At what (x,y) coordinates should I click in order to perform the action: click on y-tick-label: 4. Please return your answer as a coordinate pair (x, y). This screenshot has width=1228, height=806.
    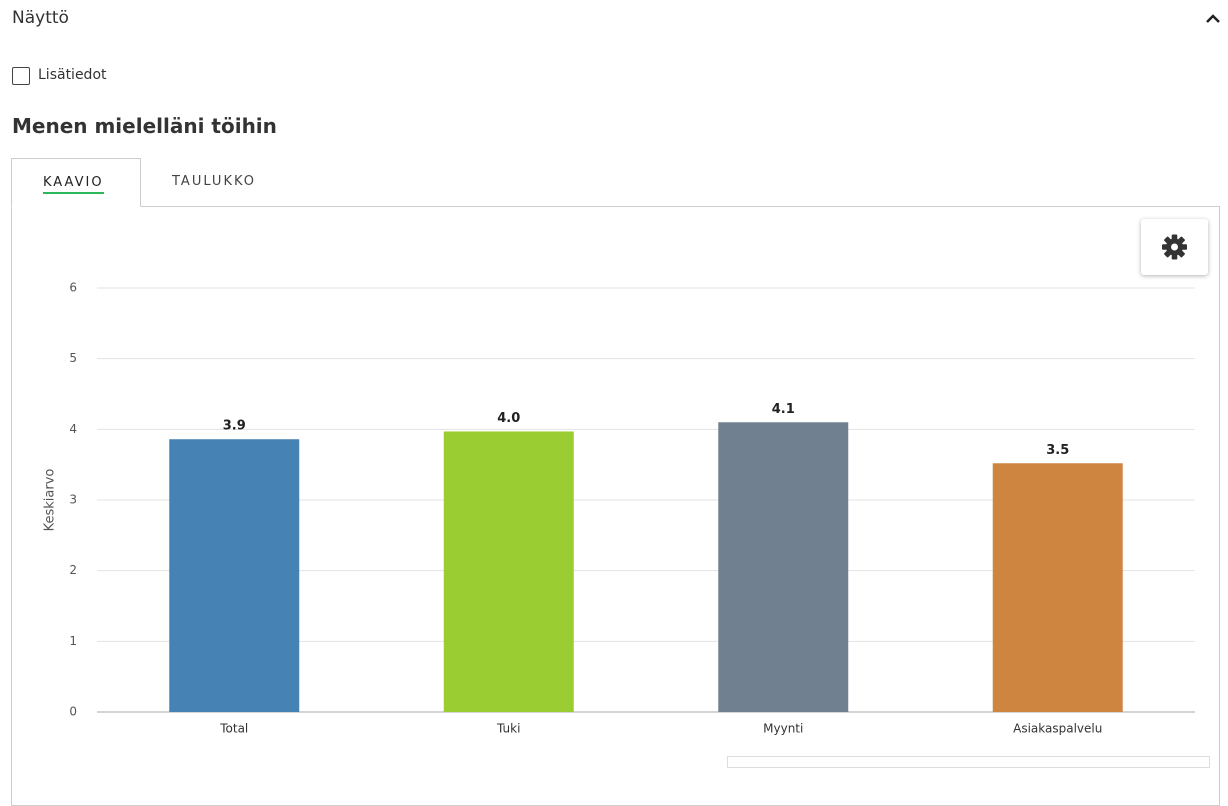
    Looking at the image, I should click on (73, 429).